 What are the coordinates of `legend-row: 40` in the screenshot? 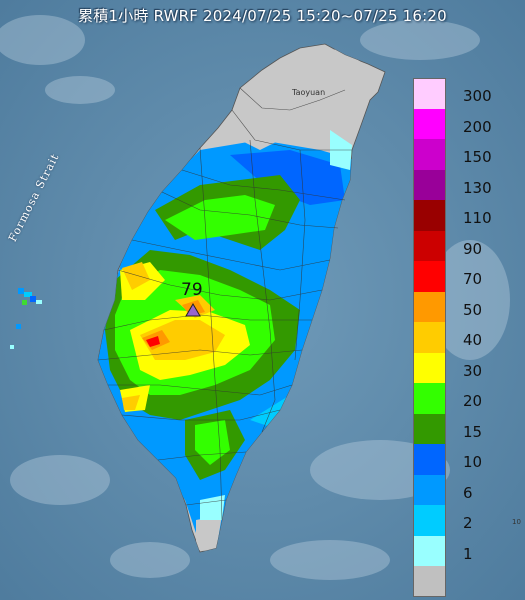 It's located at (459, 337).